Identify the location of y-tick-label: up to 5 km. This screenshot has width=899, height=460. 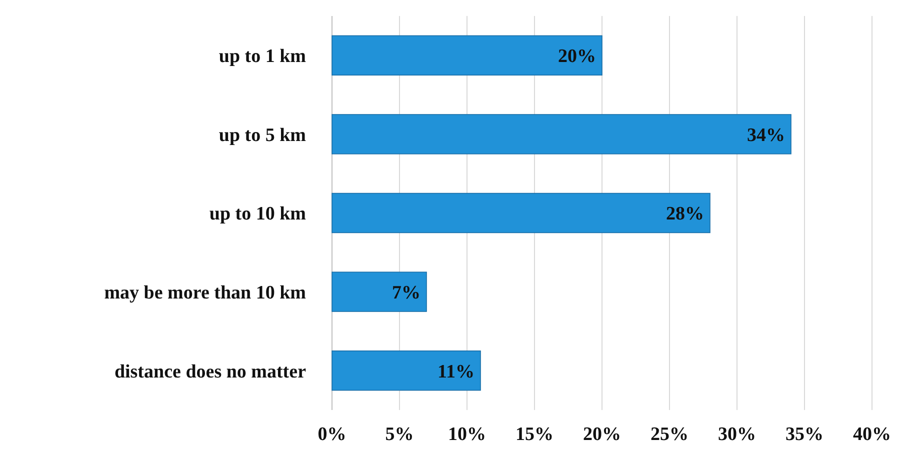
(262, 135).